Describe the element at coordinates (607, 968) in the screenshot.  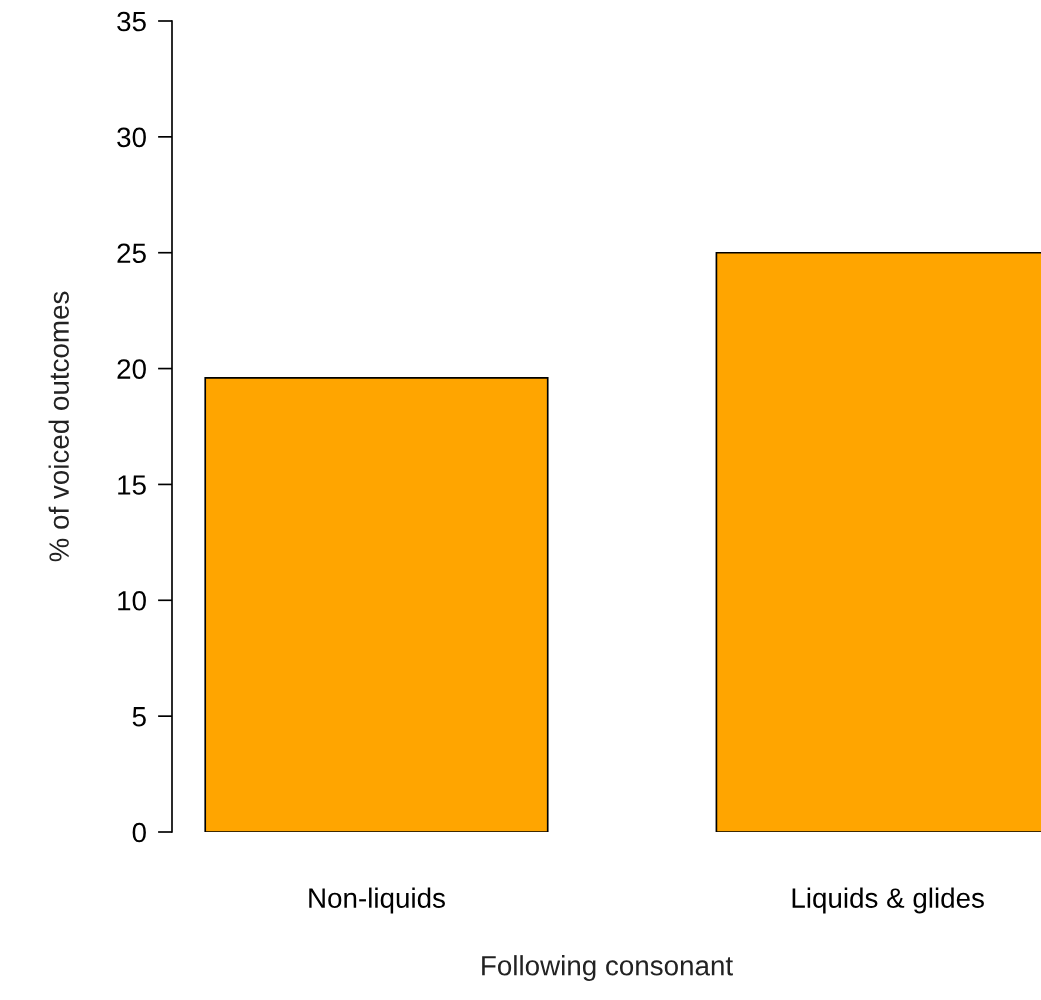
I see `x-axis-title: Following consonant` at that location.